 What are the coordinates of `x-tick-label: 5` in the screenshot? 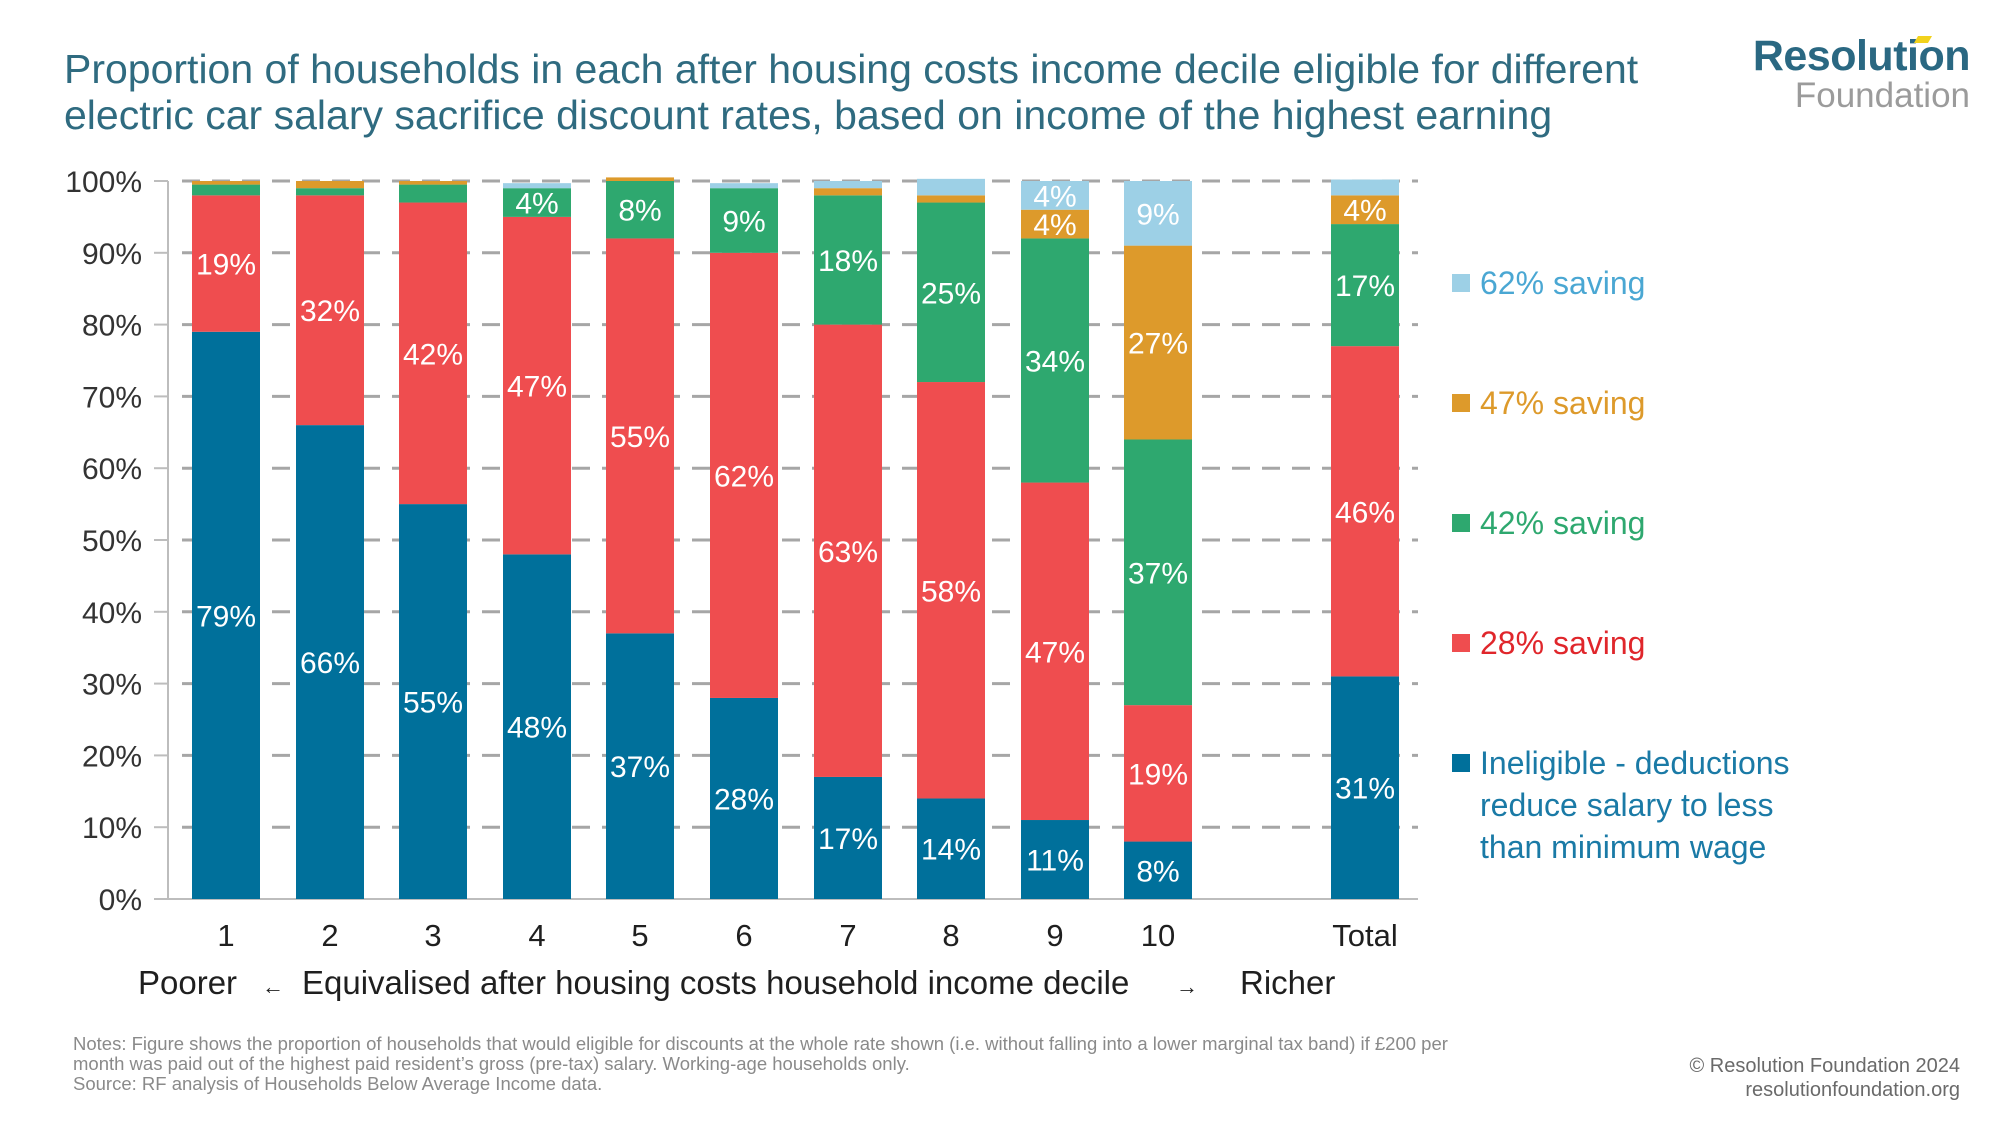 It's located at (639, 935).